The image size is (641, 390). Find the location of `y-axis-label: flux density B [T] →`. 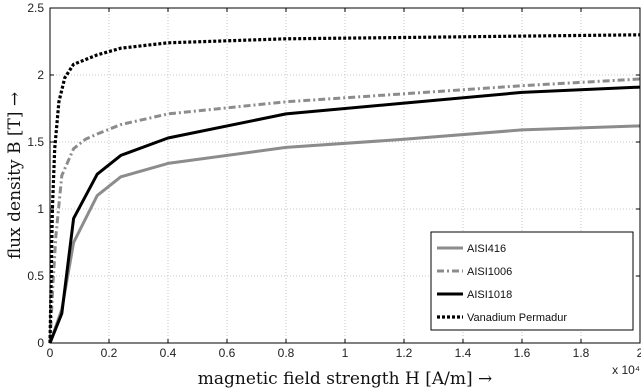

y-axis-label: flux density B [T] → is located at coordinates (15, 175).